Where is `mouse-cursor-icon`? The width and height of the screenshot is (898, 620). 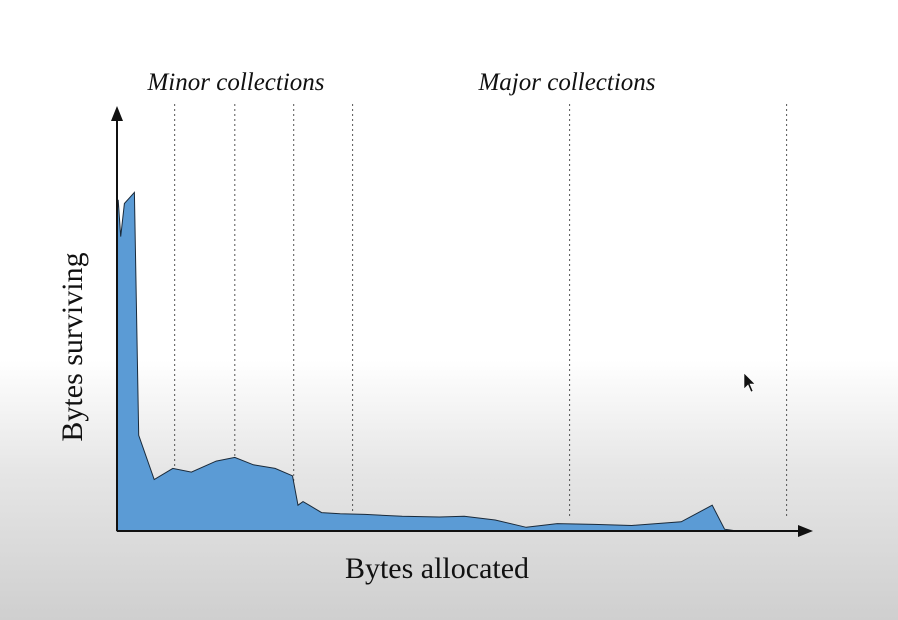
mouse-cursor-icon is located at coordinates (749, 382).